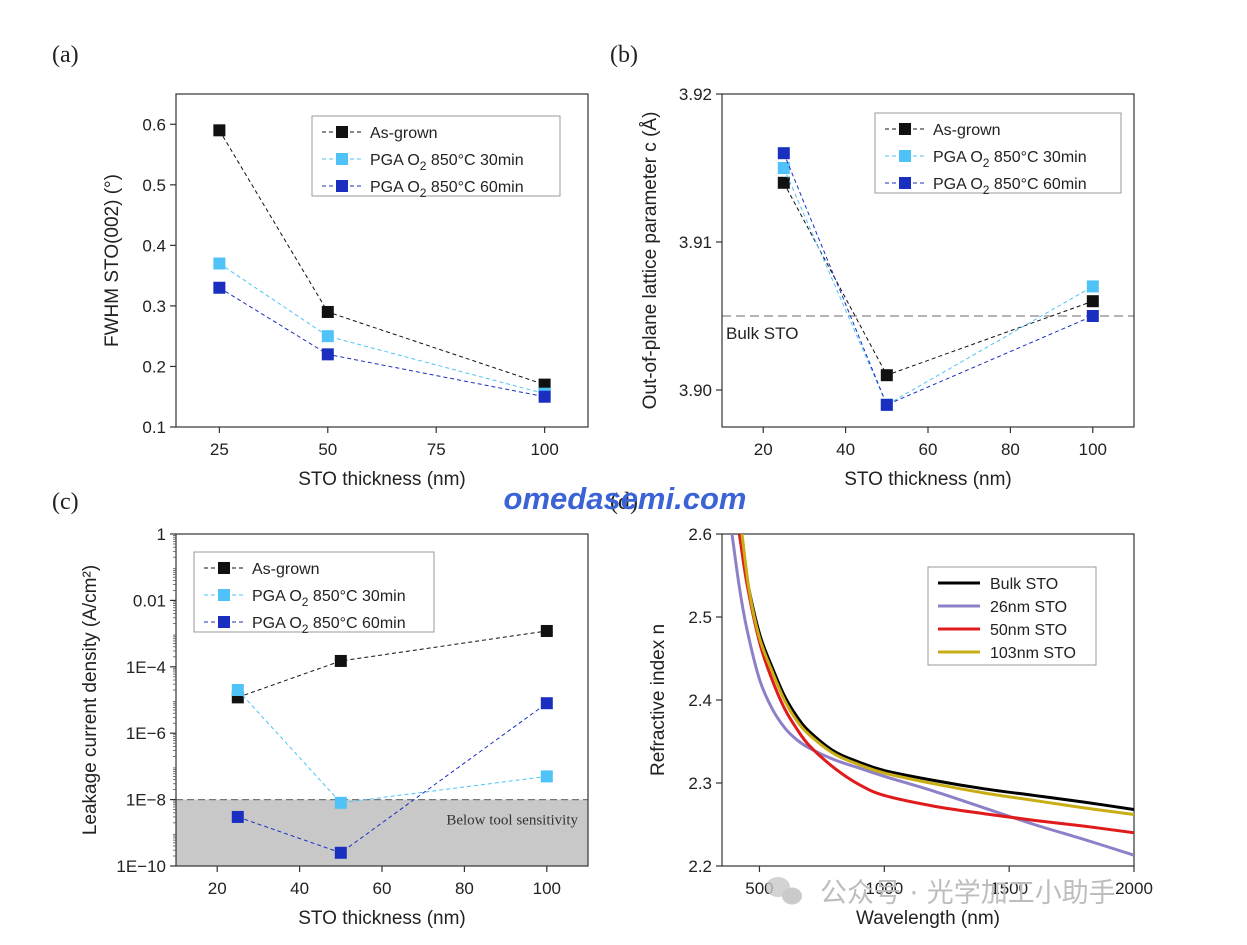 The image size is (1247, 945). What do you see at coordinates (161, 534) in the screenshot?
I see `y-tick-label: 1` at bounding box center [161, 534].